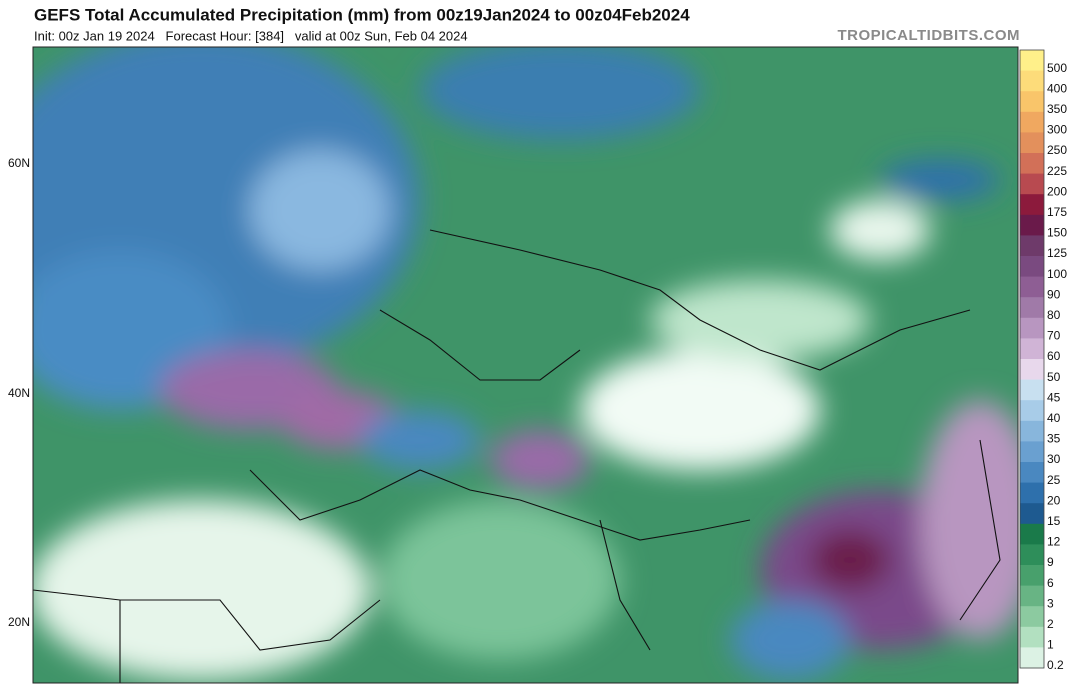  I want to click on colorbar-label: 60, so click(1054, 356).